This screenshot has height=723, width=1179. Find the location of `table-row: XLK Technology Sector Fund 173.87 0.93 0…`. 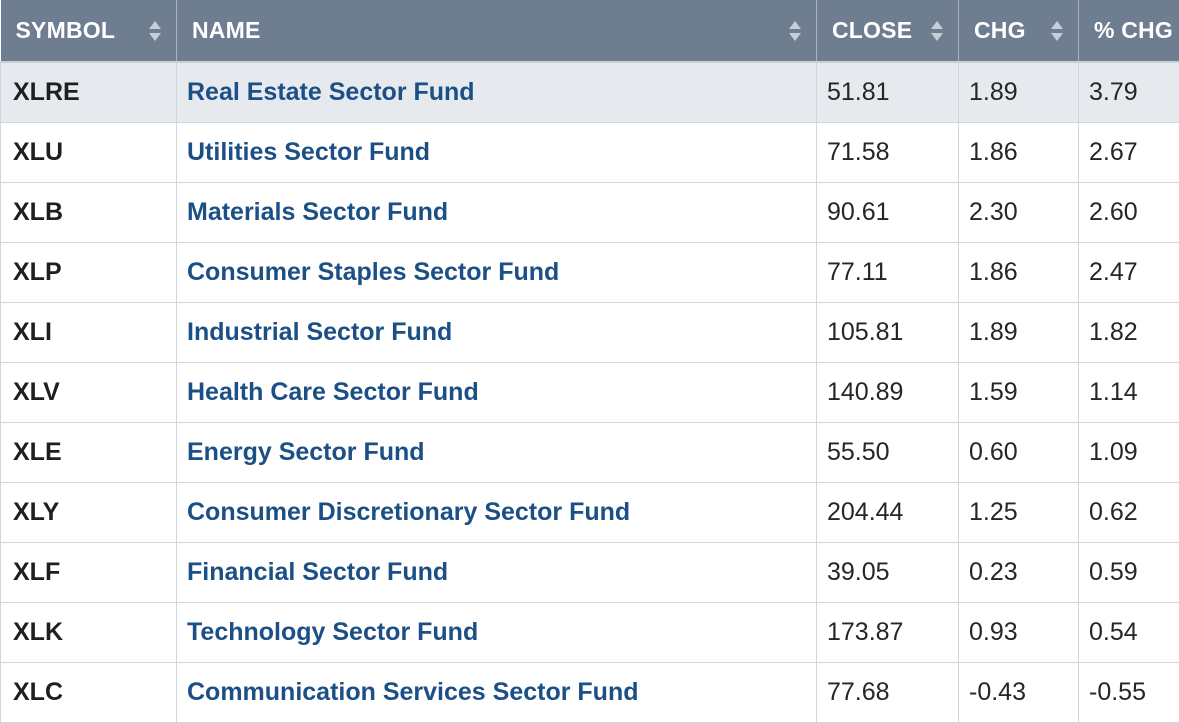

table-row: XLK Technology Sector Fund 173.87 0.93 0… is located at coordinates (589, 632).